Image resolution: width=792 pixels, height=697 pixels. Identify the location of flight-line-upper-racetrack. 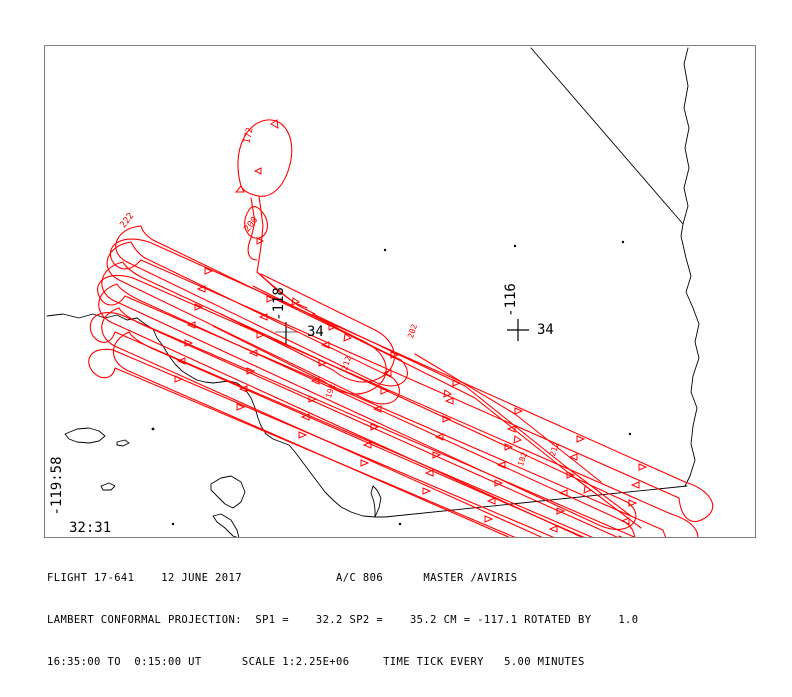
(307, 328).